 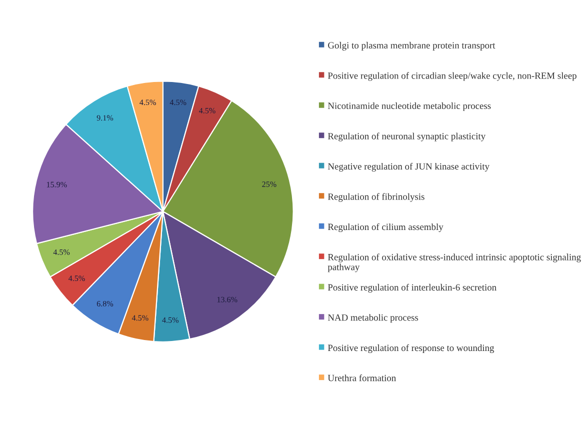 I want to click on legend-label: Urethra formation, so click(x=362, y=378).